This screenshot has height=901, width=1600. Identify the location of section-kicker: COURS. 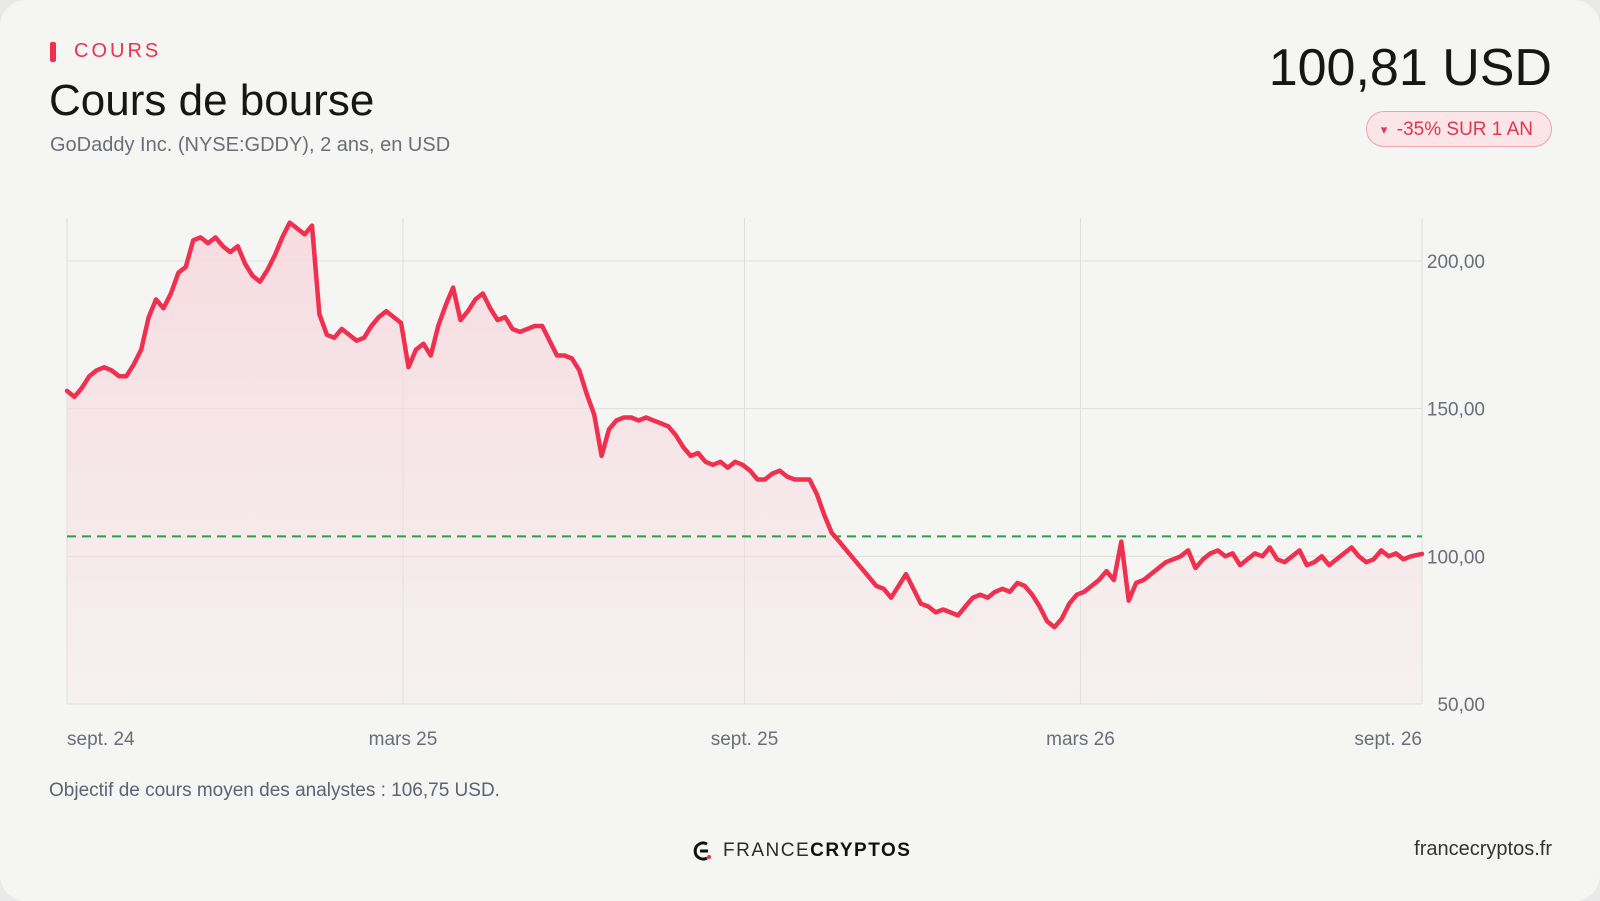
(105, 51).